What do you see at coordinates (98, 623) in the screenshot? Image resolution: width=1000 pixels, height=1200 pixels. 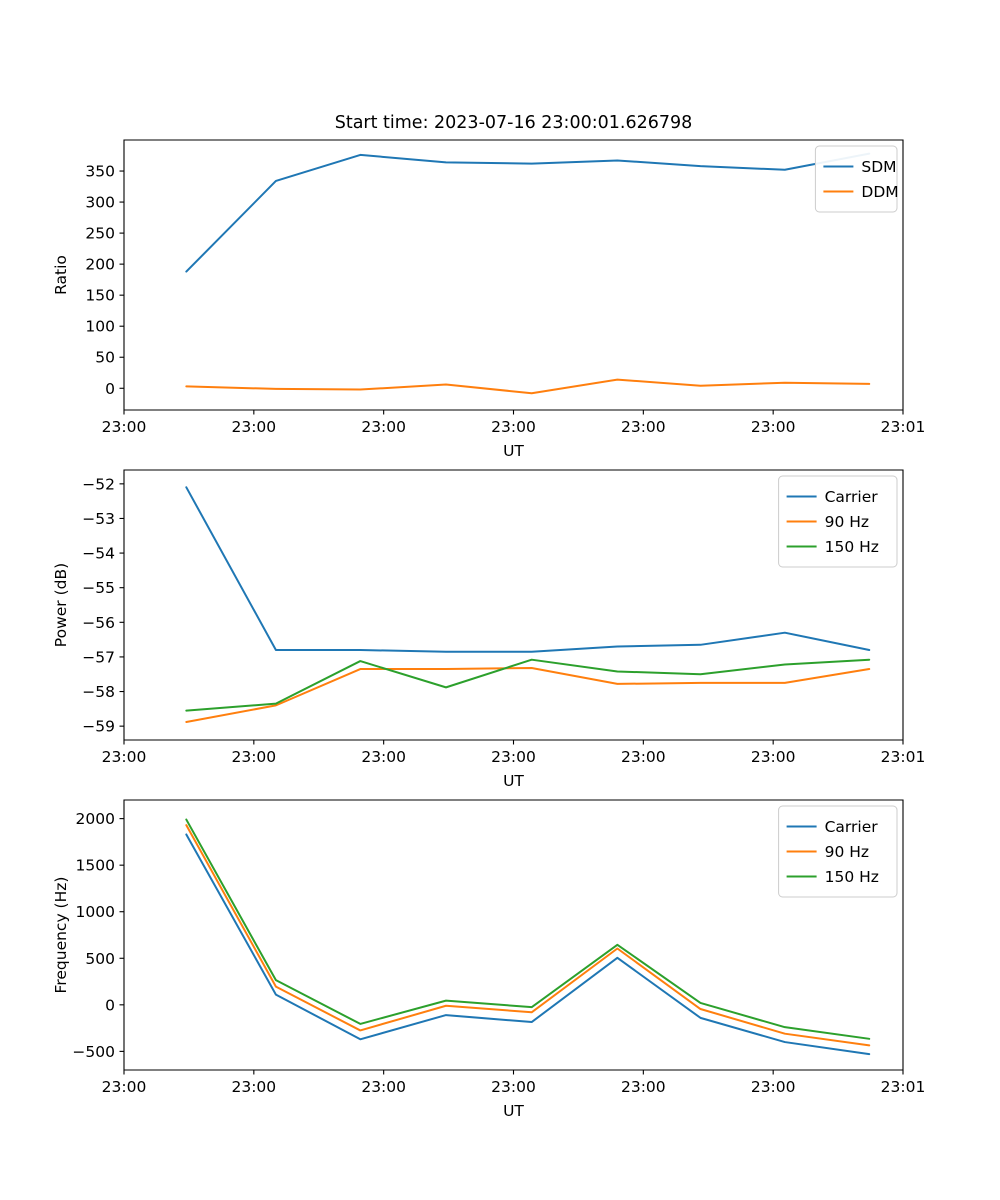 I see `y-tick-label: −56` at bounding box center [98, 623].